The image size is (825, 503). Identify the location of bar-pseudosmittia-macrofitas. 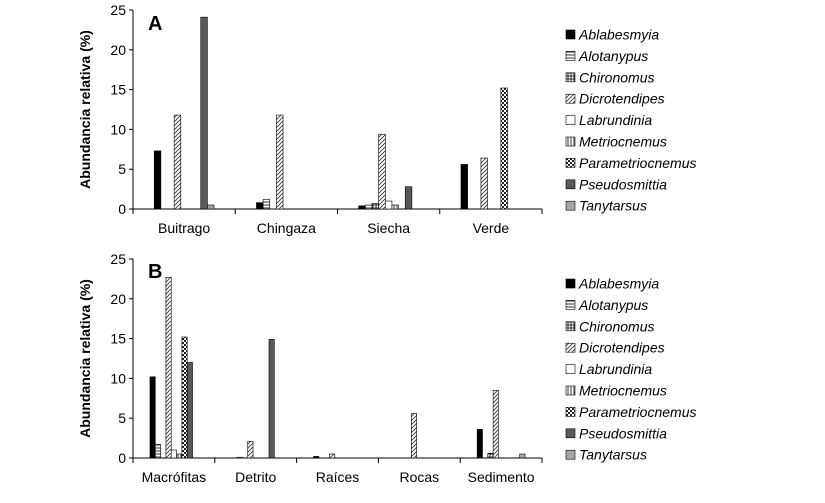
(189, 410).